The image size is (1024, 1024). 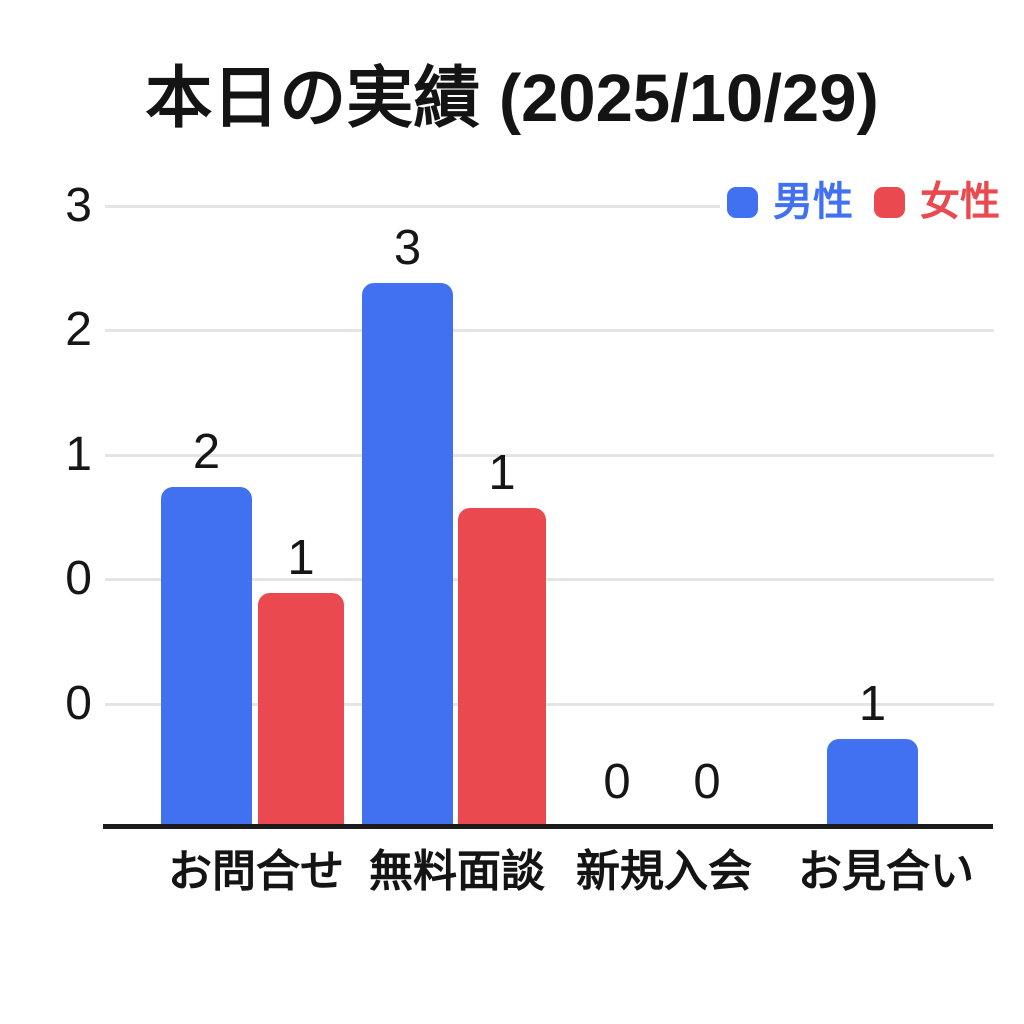 I want to click on male-series-swatch-icon, so click(x=742, y=202).